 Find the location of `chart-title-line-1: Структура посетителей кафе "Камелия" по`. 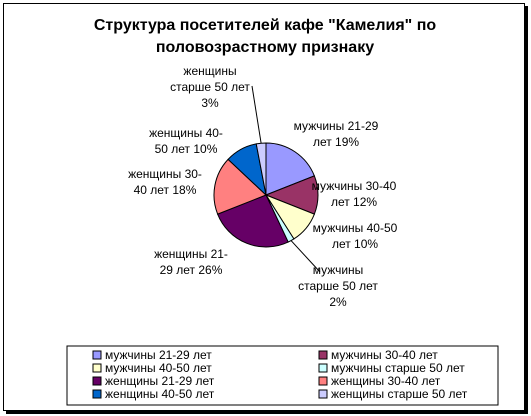

chart-title-line-1: Структура посетителей кафе "Камелия" по is located at coordinates (265, 25).